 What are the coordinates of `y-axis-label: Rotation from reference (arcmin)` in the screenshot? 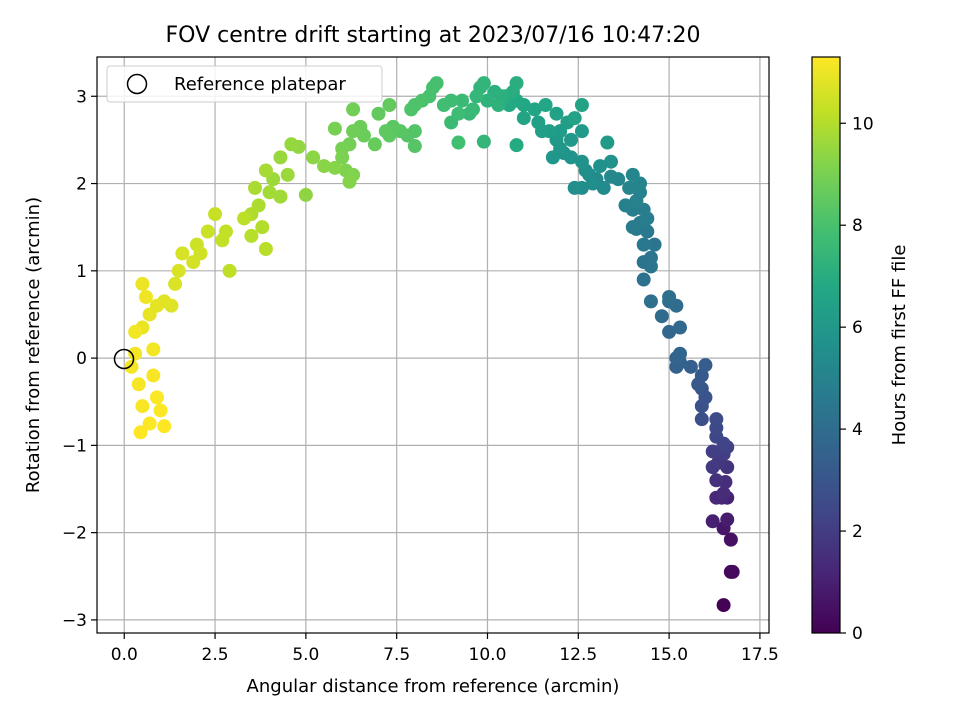 It's located at (33, 345).